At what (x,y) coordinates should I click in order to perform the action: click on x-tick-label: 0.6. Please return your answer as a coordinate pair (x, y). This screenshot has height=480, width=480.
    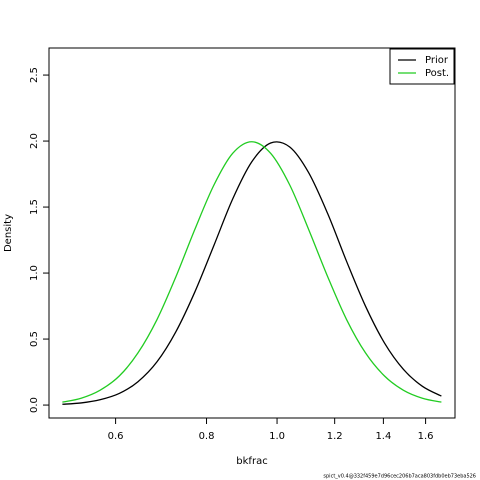
    Looking at the image, I should click on (116, 436).